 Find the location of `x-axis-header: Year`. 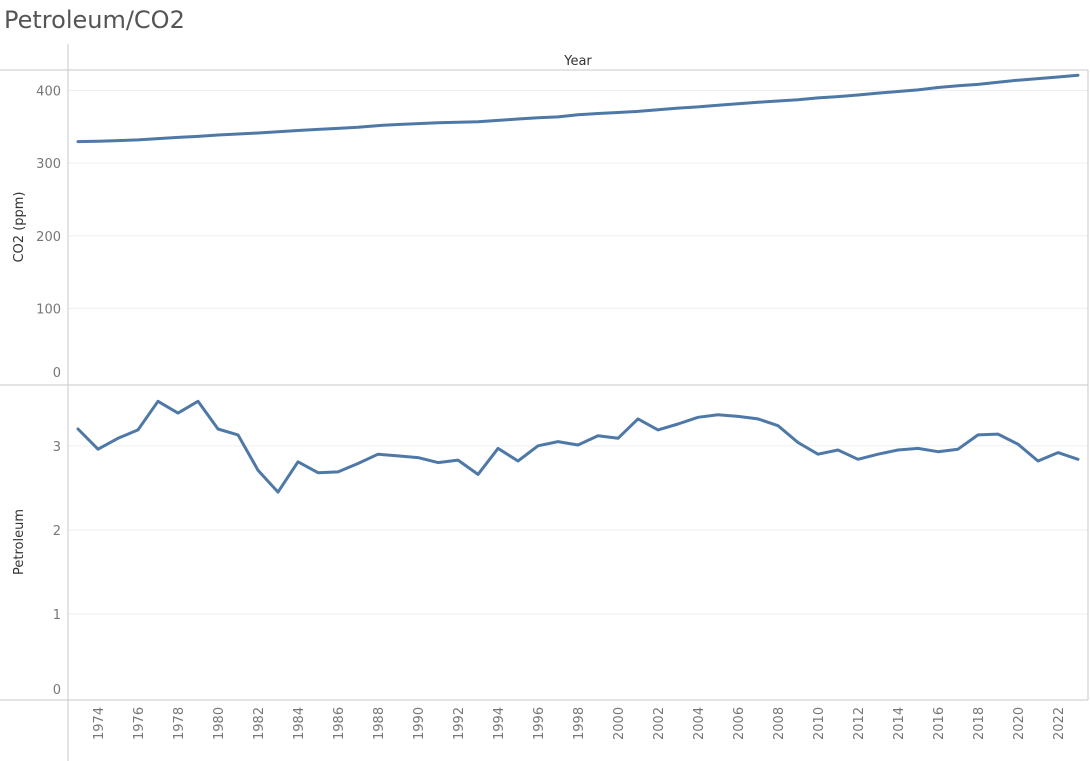

x-axis-header: Year is located at coordinates (577, 61).